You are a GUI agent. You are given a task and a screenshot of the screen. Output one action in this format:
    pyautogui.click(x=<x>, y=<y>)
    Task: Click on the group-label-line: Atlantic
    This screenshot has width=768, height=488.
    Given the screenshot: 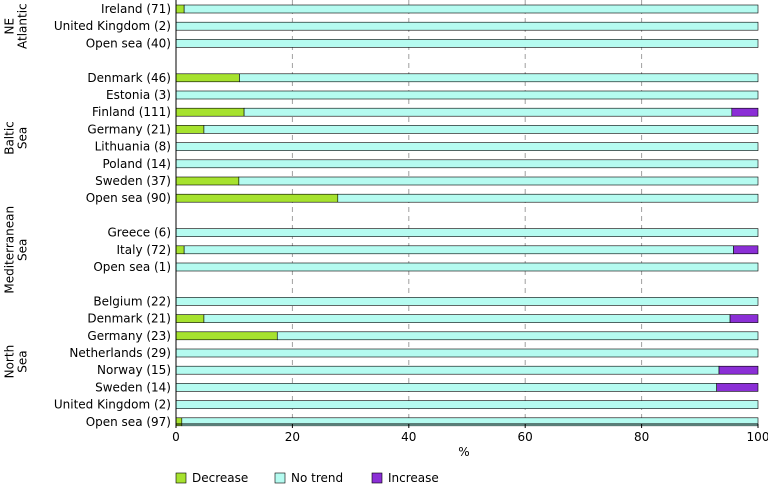 What is the action you would take?
    pyautogui.click(x=23, y=26)
    